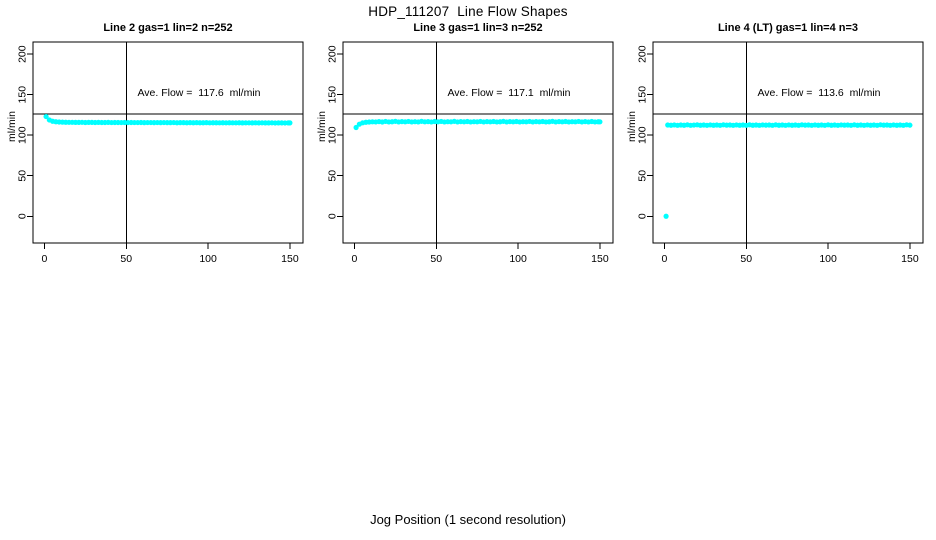 This screenshot has width=936, height=540. Describe the element at coordinates (478, 28) in the screenshot. I see `panel-title: Line 3 gas=1 lin=3 n=252` at that location.